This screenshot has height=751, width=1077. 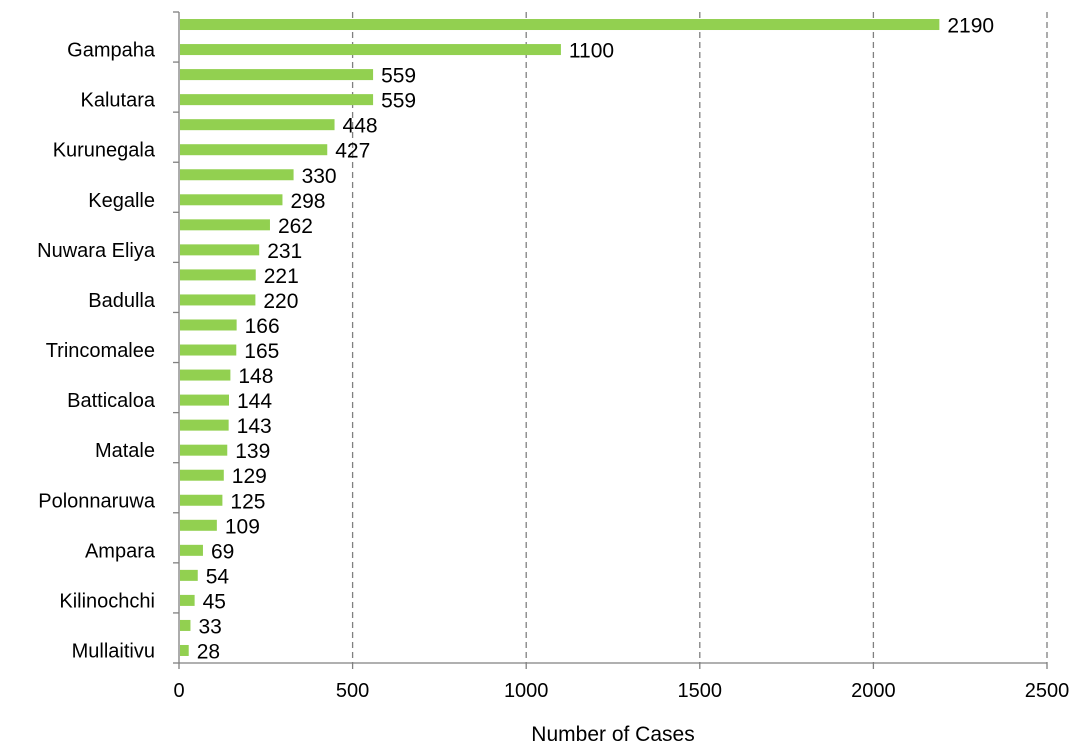 What do you see at coordinates (970, 26) in the screenshot?
I see `value-label: 2190` at bounding box center [970, 26].